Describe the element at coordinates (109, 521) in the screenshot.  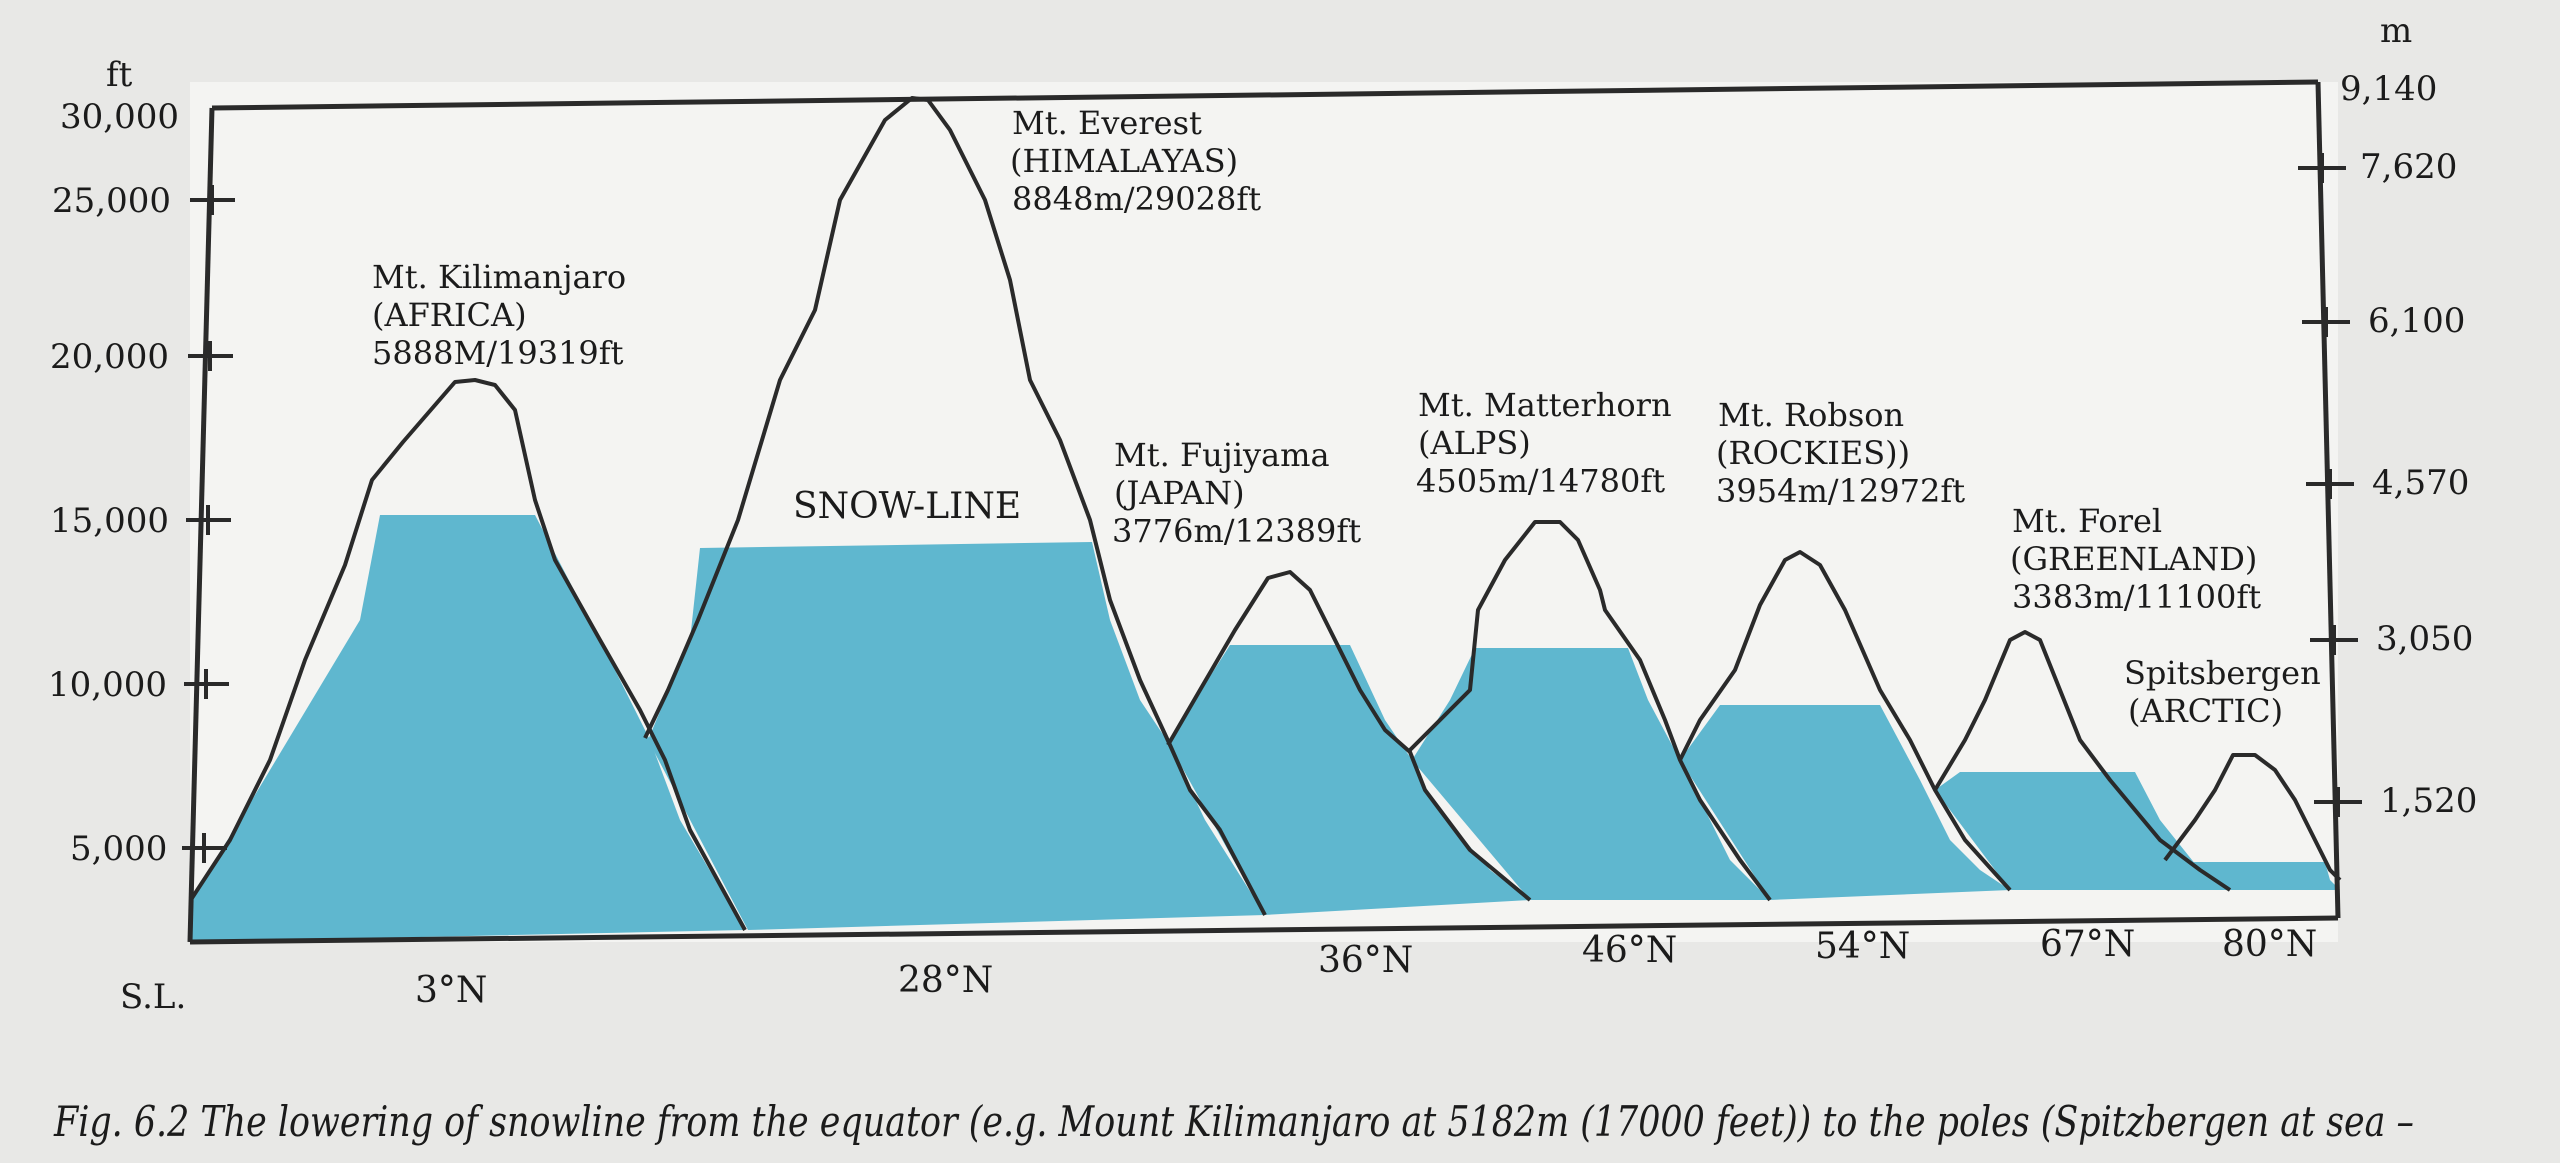
I see `left-tick-15000: 15,000` at that location.